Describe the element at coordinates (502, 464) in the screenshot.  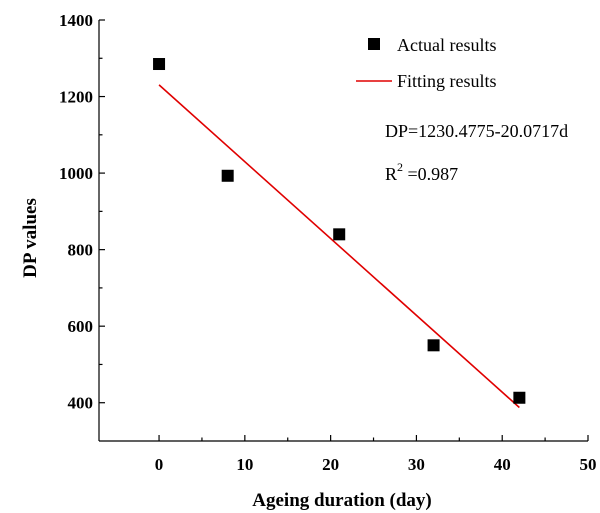
I see `x-tick-label: 40` at that location.